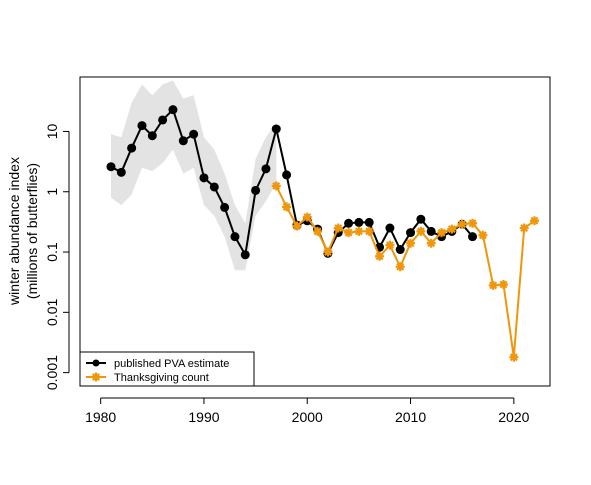 This screenshot has height=485, width=591. What do you see at coordinates (410, 417) in the screenshot?
I see `x-tick-label: 2010` at bounding box center [410, 417].